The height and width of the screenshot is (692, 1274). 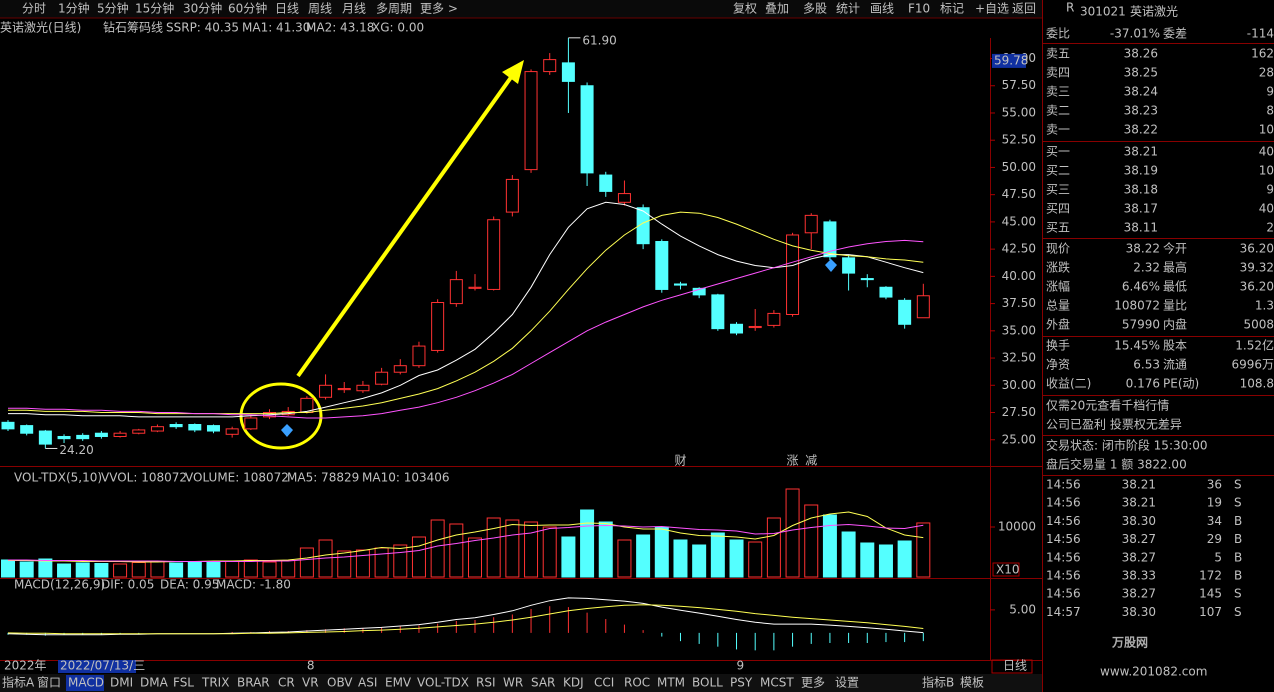 What do you see at coordinates (952, 9) in the screenshot?
I see `tool-button: 标记` at bounding box center [952, 9].